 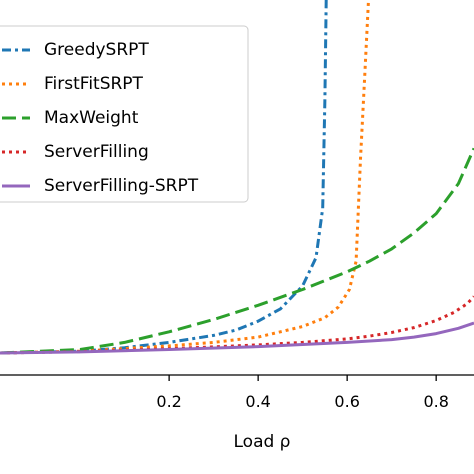 What do you see at coordinates (96, 50) in the screenshot?
I see `legend-label-0: GreedySRPT` at bounding box center [96, 50].